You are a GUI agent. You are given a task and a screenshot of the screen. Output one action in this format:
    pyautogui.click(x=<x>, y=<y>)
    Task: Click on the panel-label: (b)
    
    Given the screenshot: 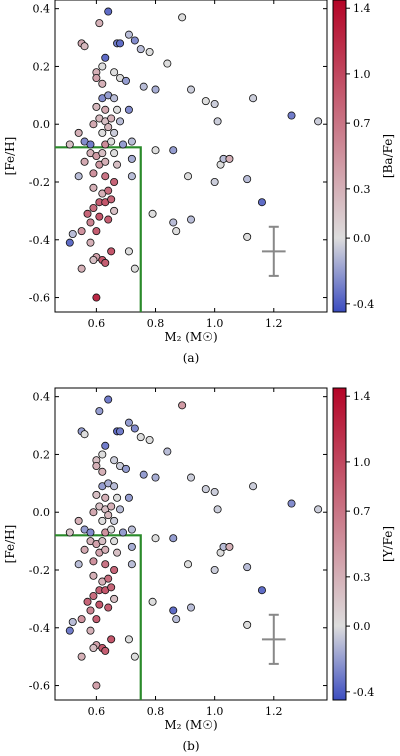 What is the action you would take?
    pyautogui.click(x=190, y=746)
    